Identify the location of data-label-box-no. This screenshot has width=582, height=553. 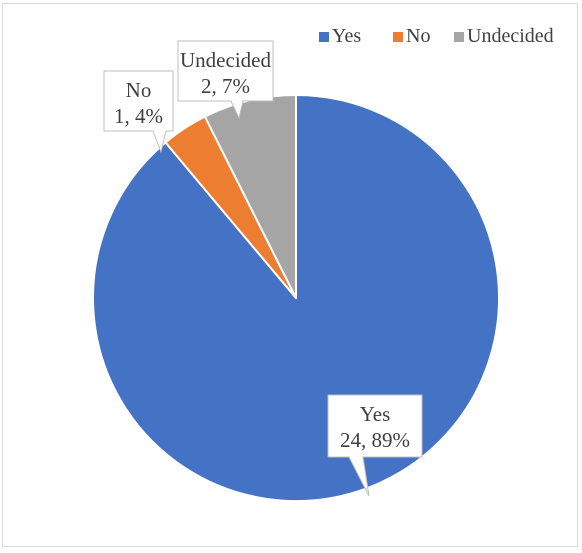
(138, 112).